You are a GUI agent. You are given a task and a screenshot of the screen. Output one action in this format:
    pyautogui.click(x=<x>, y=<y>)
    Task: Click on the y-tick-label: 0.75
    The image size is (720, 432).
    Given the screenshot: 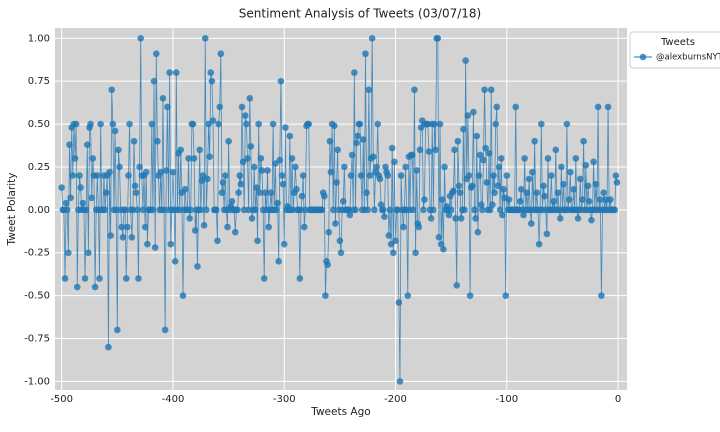 What is the action you would take?
    pyautogui.click(x=39, y=81)
    